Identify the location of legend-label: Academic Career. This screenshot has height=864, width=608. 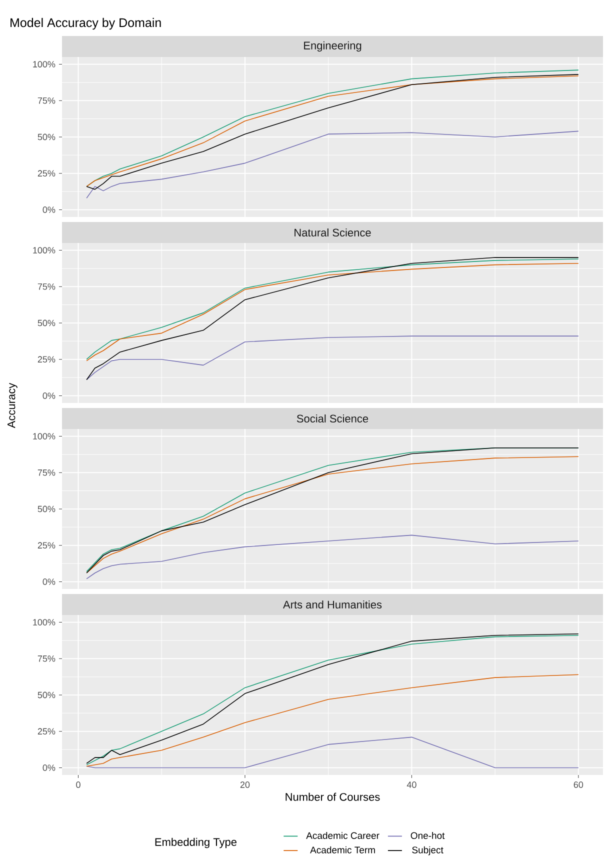
(343, 835).